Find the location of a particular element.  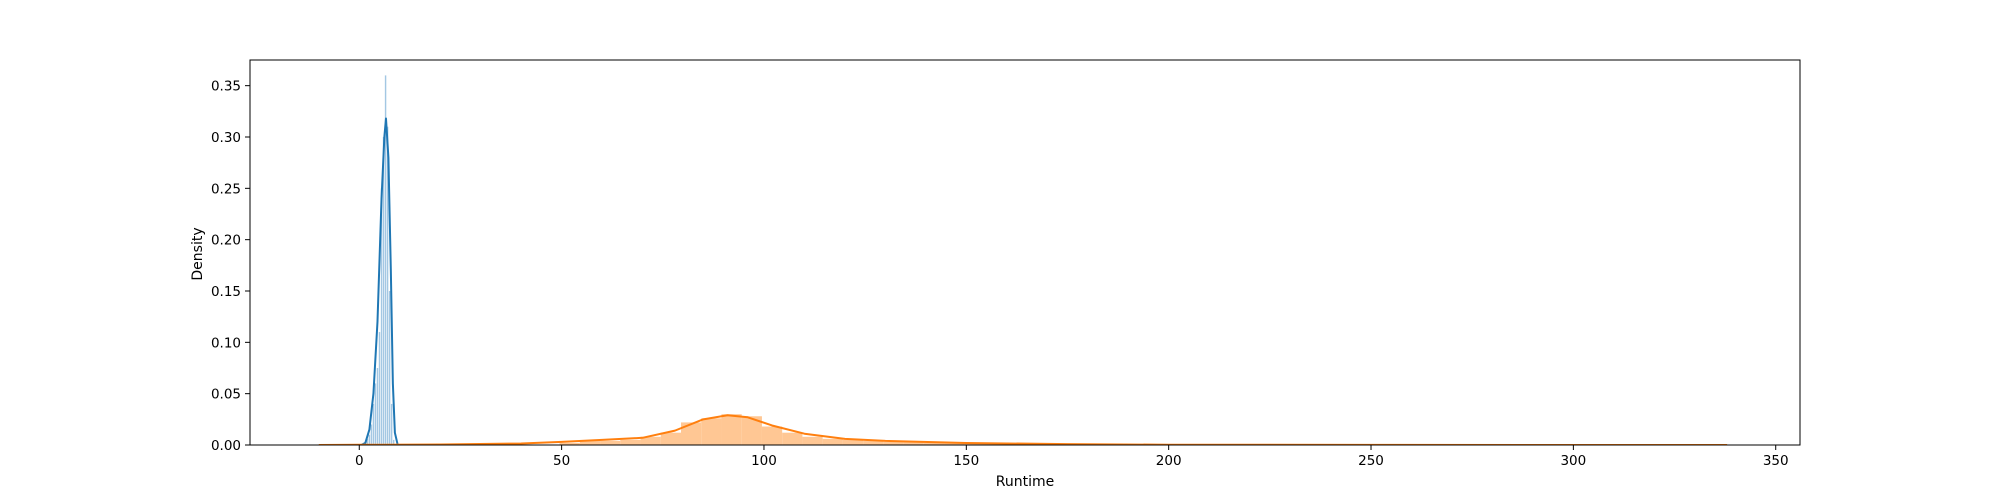

y-axis: 0.00 0.05 0.10 0.15 0.20 0.25 0.30 0.35 is located at coordinates (230, 266).